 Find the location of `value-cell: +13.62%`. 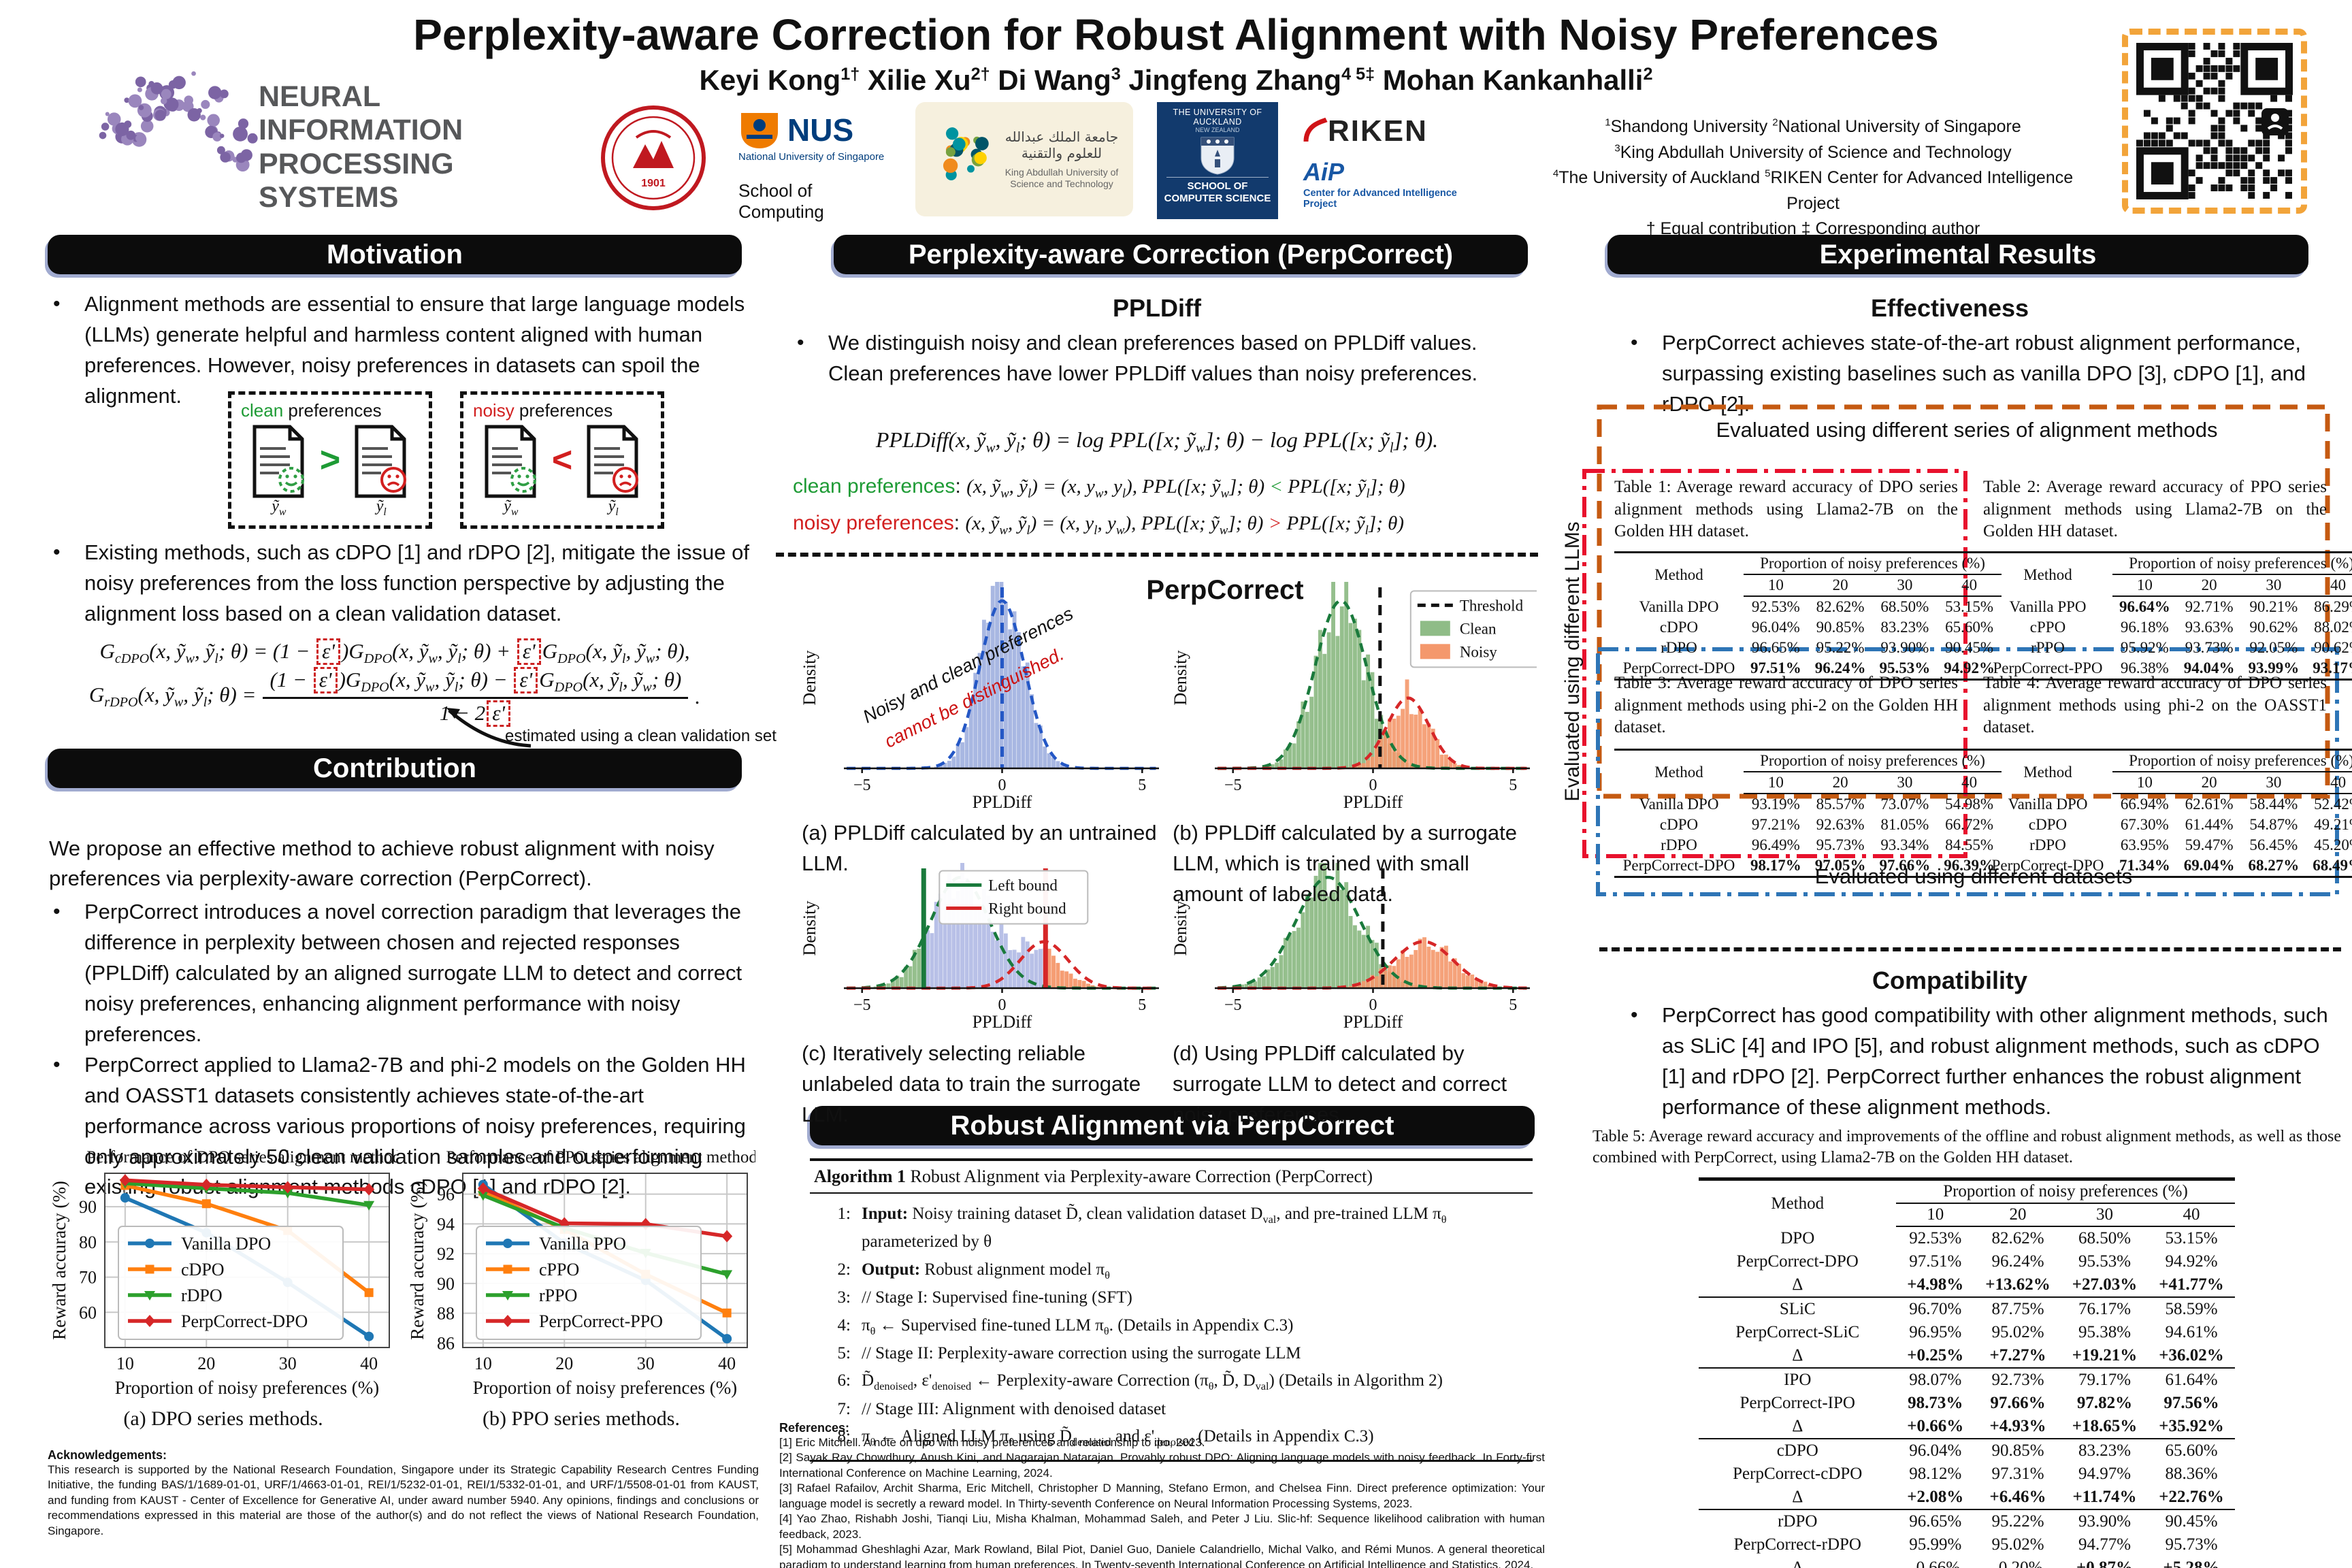

value-cell: +13.62% is located at coordinates (2018, 1285).